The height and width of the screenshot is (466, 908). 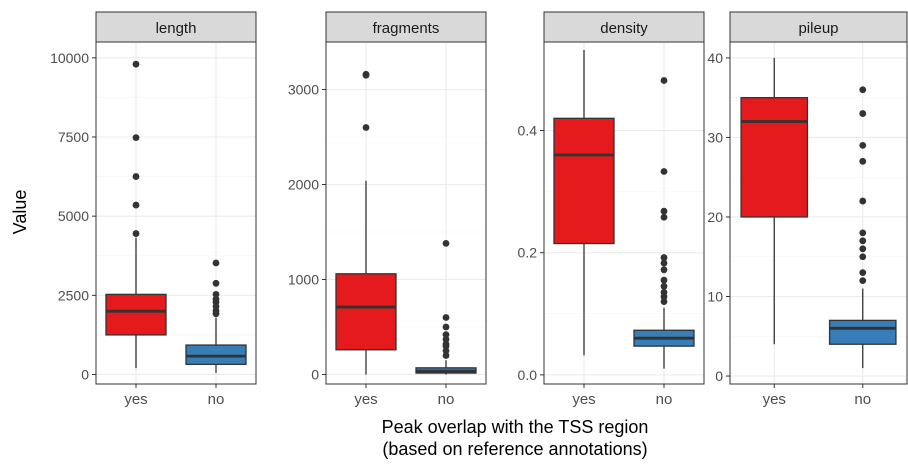 I want to click on y-tick-label: 1000, so click(x=303, y=280).